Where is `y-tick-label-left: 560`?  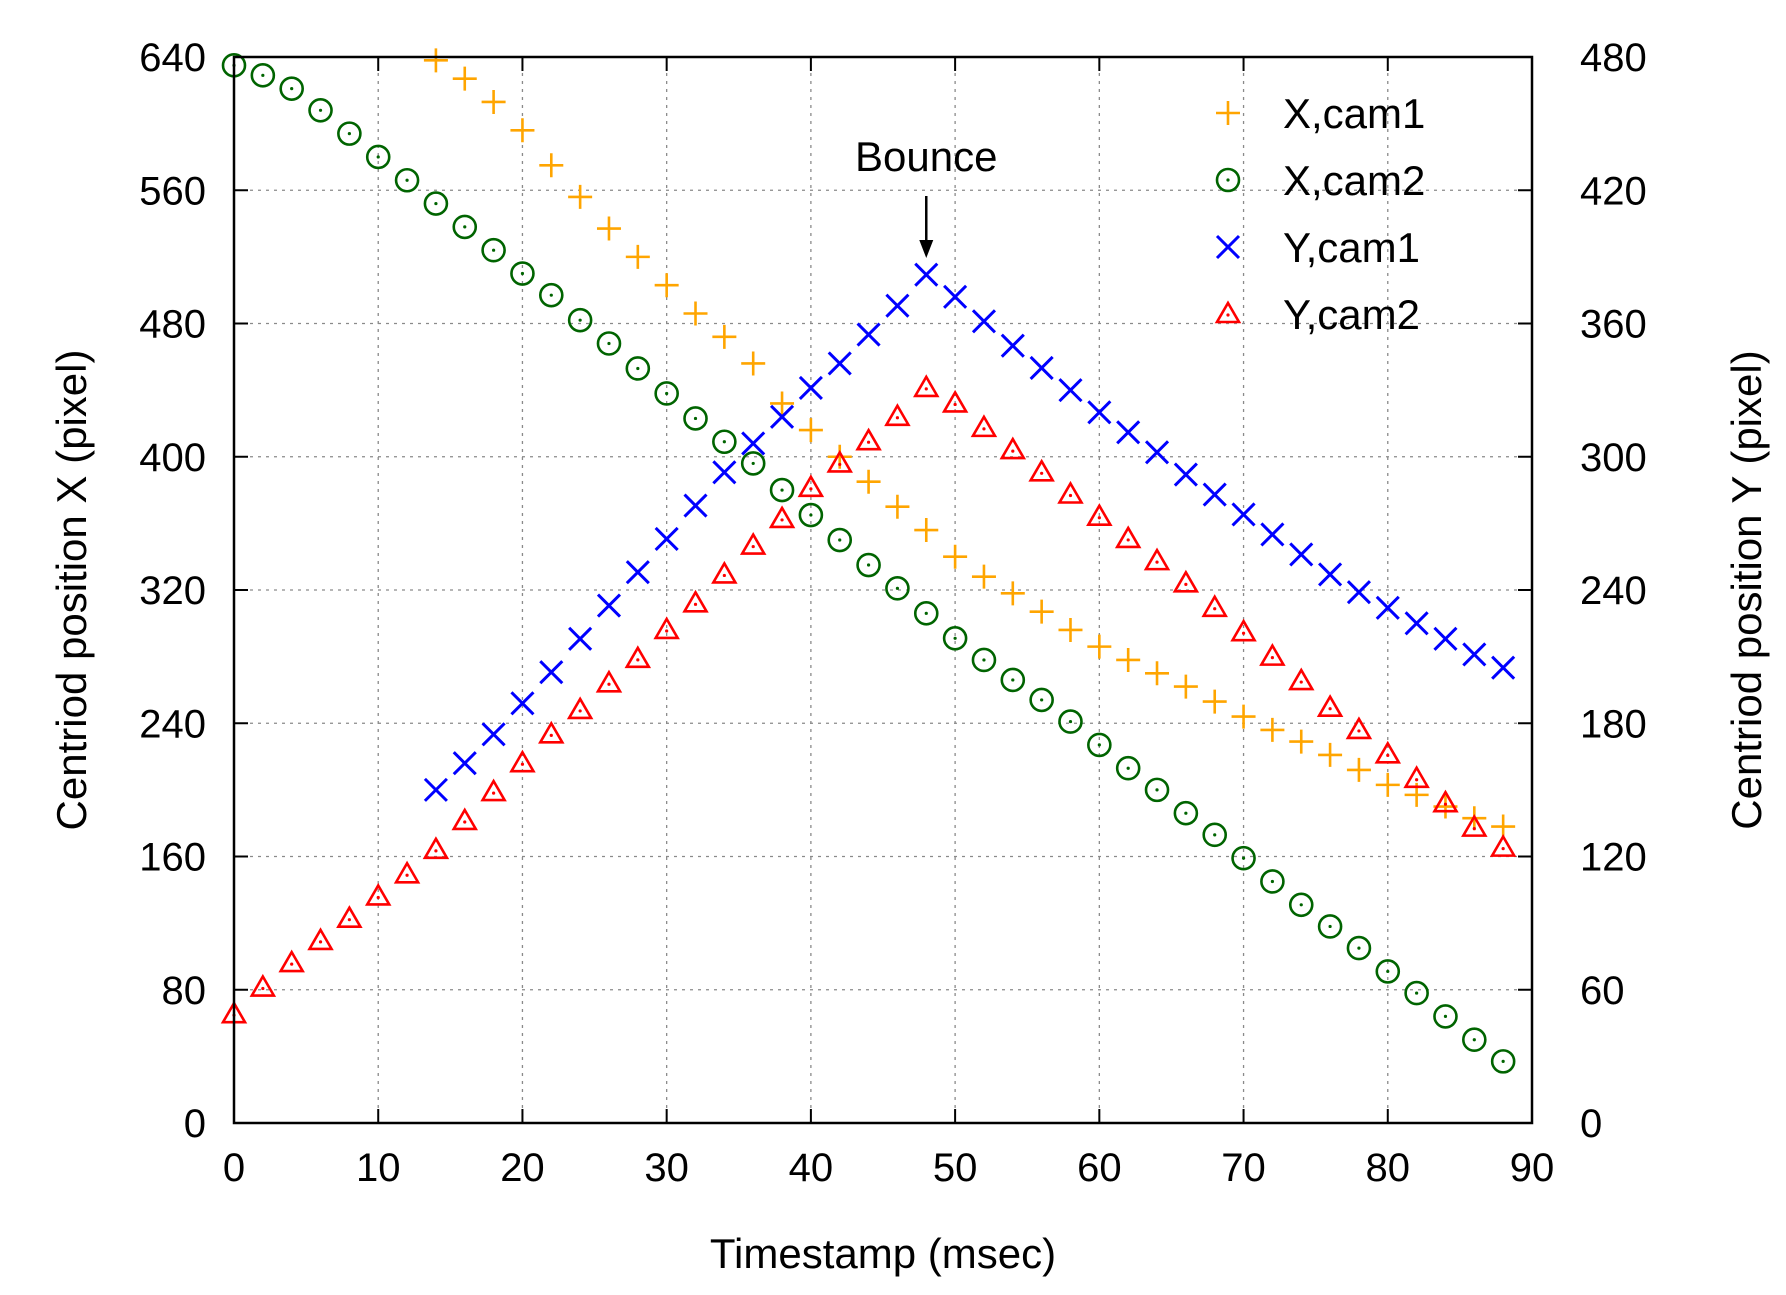
y-tick-label-left: 560 is located at coordinates (172, 191).